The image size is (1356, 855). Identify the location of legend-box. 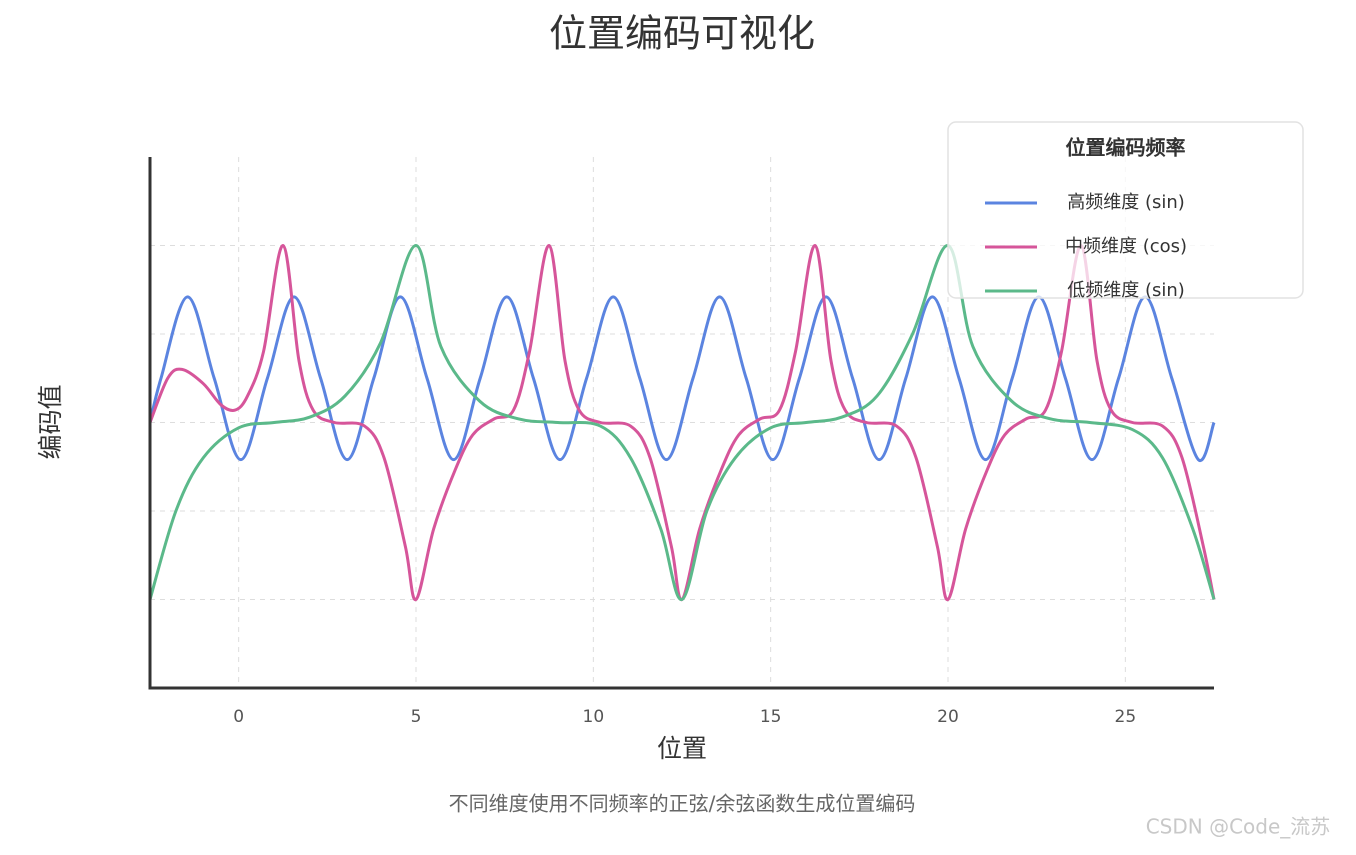
(1125, 210).